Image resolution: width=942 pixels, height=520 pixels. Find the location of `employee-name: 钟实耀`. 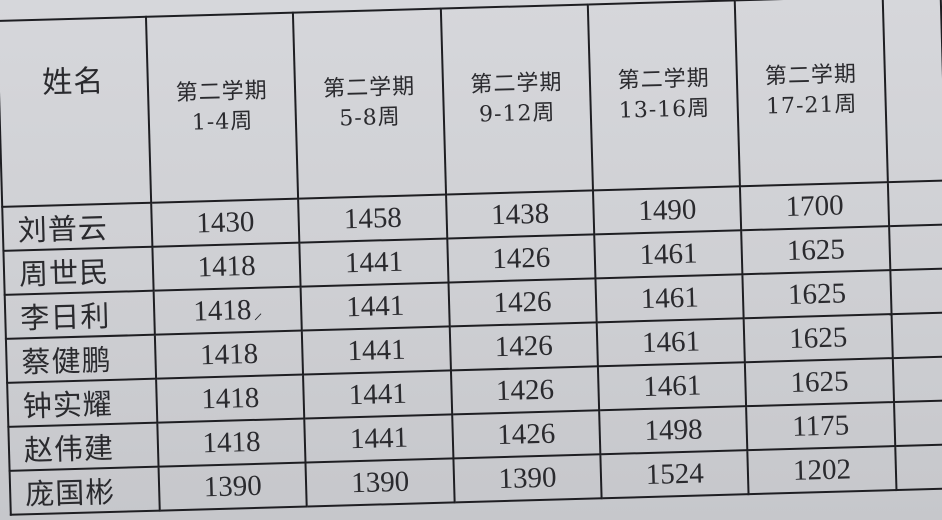

employee-name: 钟实耀 is located at coordinates (82, 402).